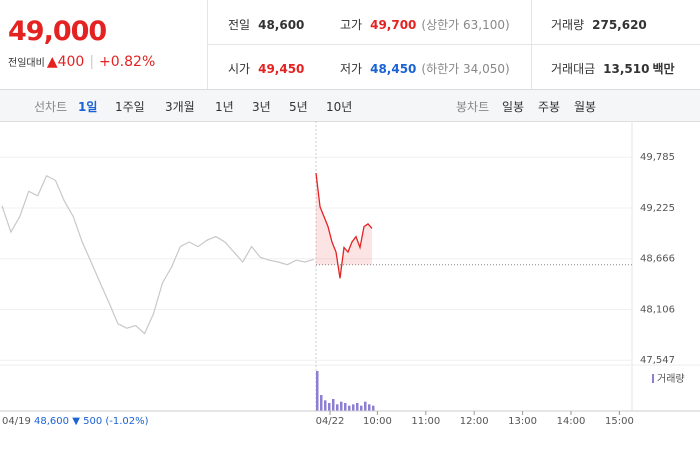 Image resolution: width=700 pixels, height=450 pixels. I want to click on stat: 시가 49,450, so click(266, 68).